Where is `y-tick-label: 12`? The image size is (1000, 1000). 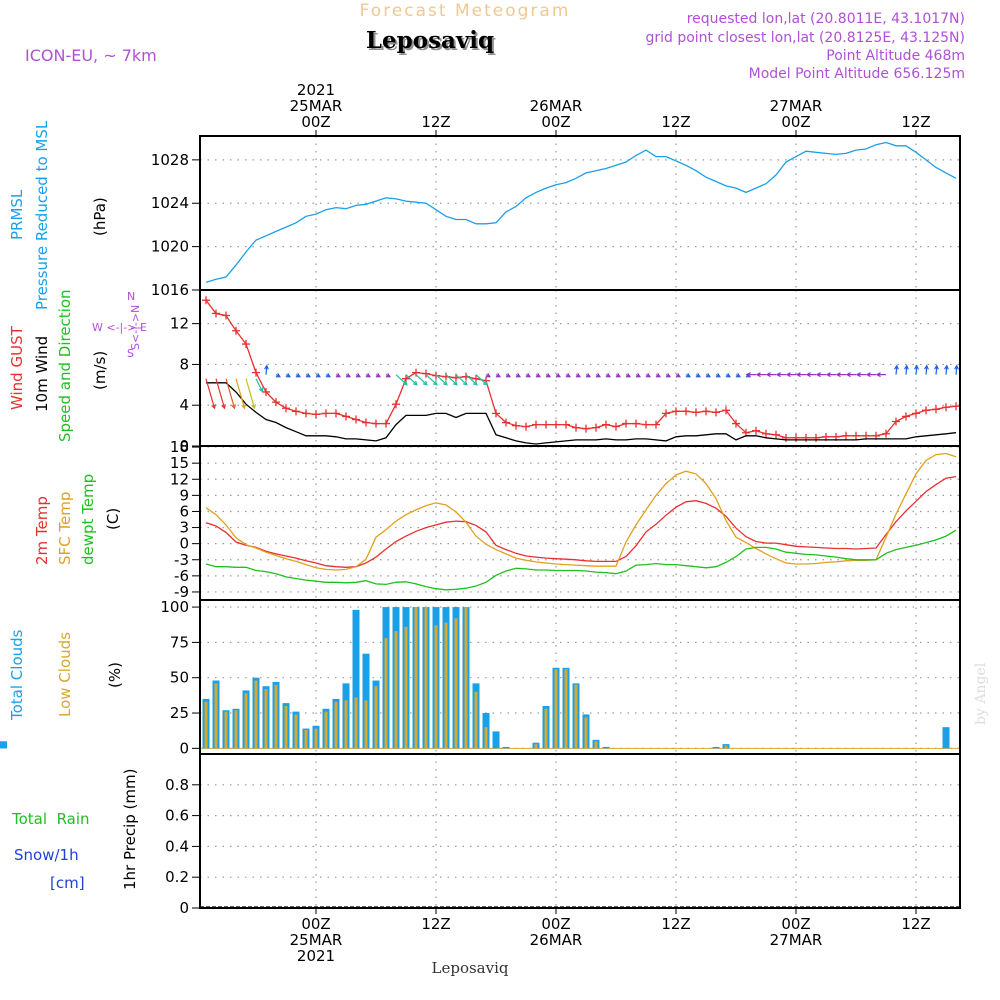
y-tick-label: 12 is located at coordinates (179, 479).